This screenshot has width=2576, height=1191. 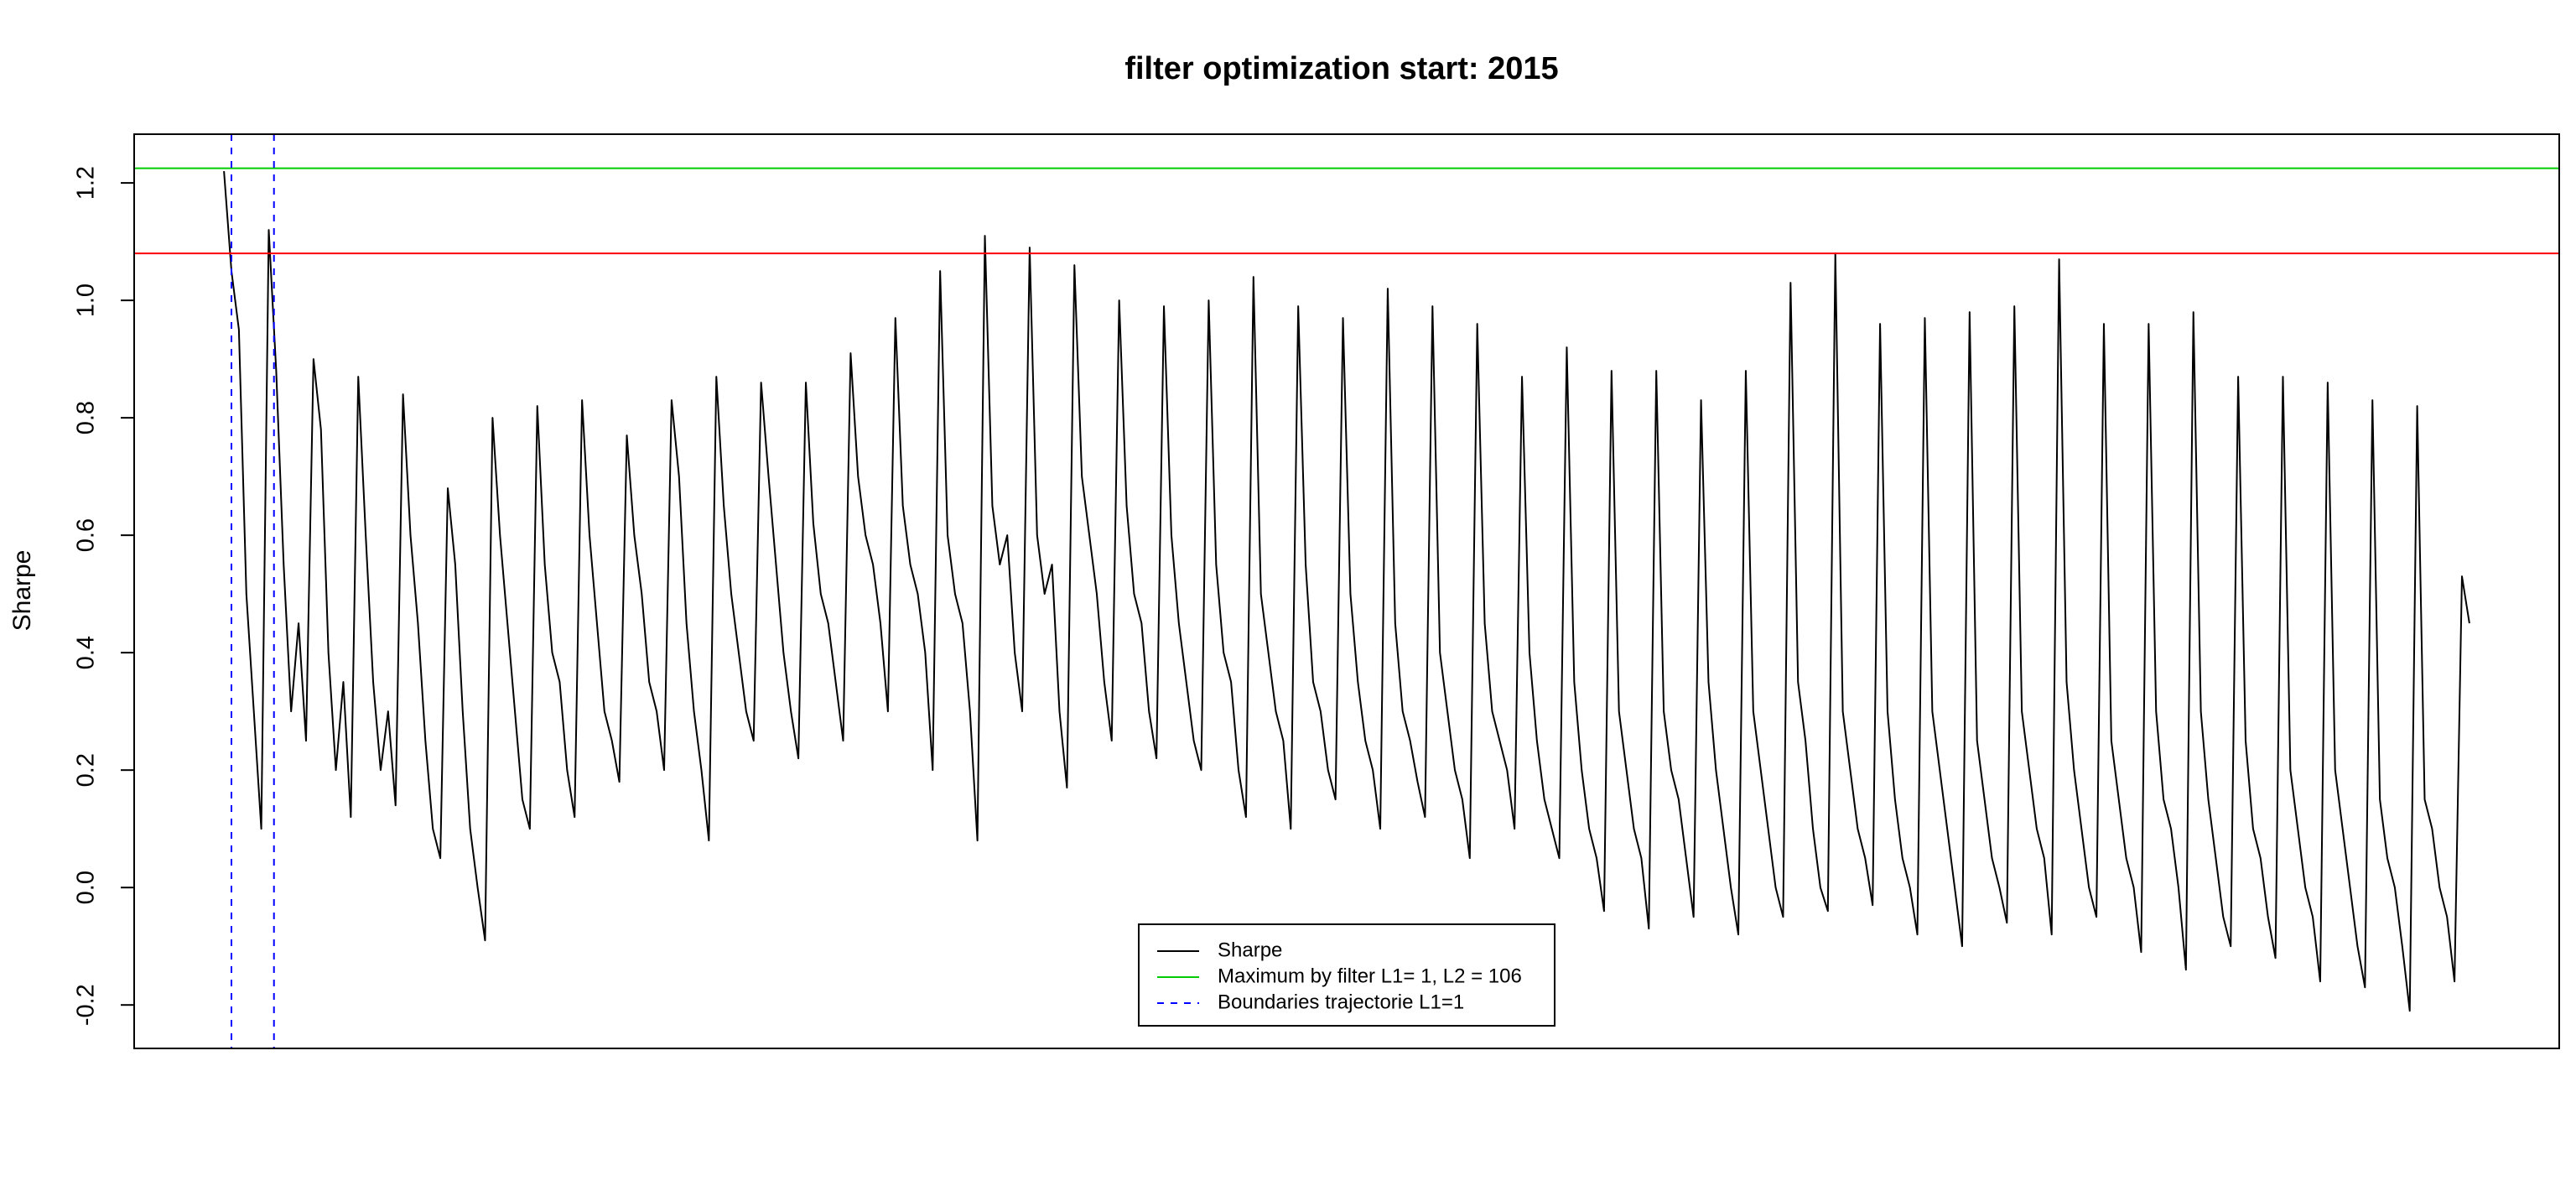 What do you see at coordinates (1341, 68) in the screenshot?
I see `chart-title: filter optimization start: 2015` at bounding box center [1341, 68].